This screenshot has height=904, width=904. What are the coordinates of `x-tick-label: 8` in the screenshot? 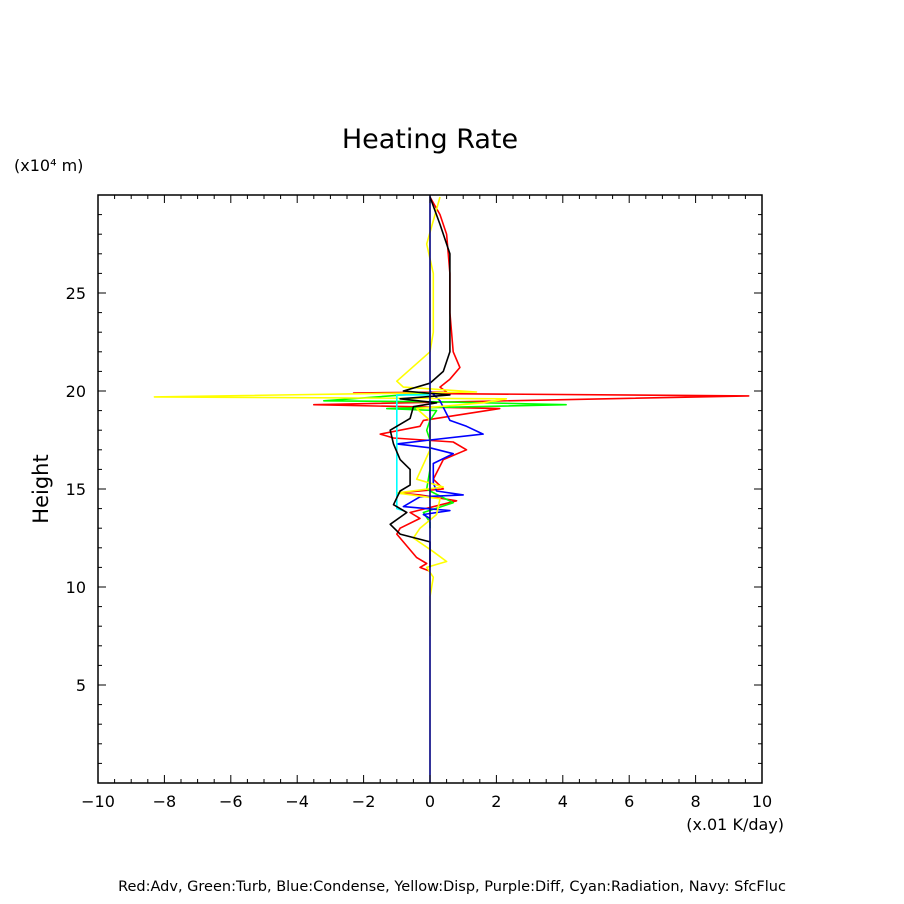 It's located at (696, 801).